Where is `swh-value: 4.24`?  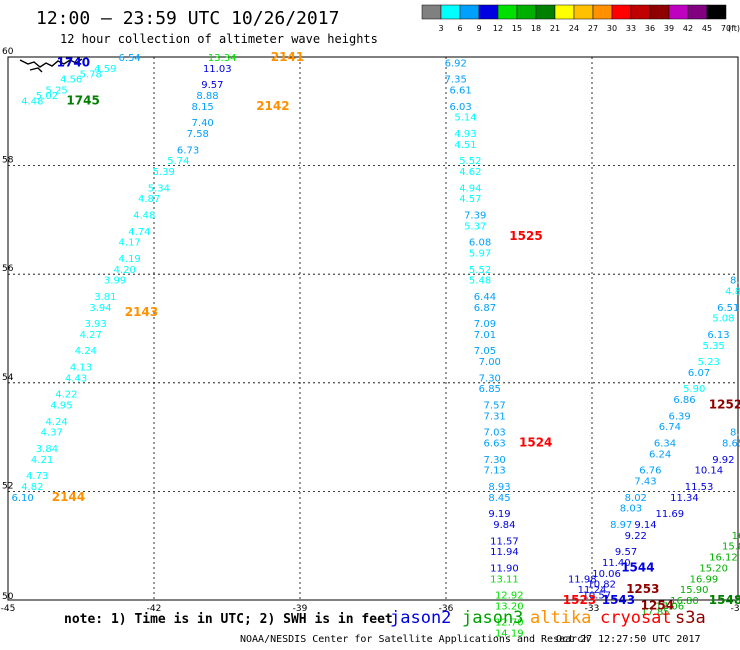 swh-value: 4.24 is located at coordinates (86, 351).